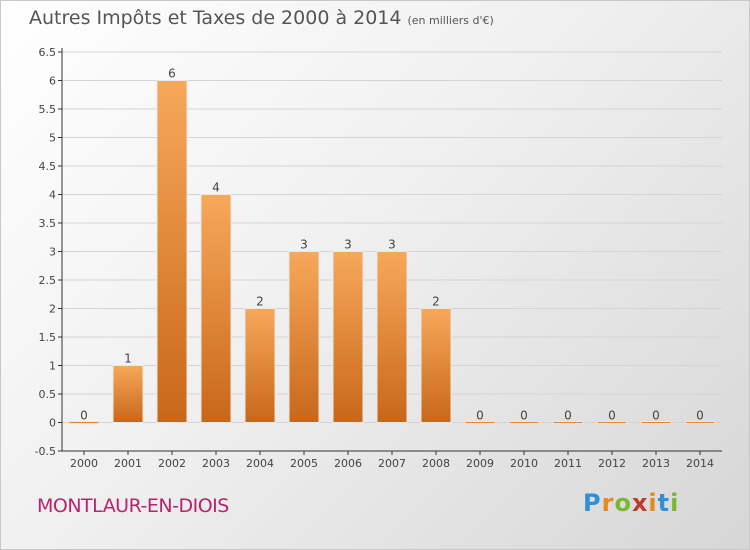  What do you see at coordinates (52, 309) in the screenshot?
I see `y-tick-label: 2` at bounding box center [52, 309].